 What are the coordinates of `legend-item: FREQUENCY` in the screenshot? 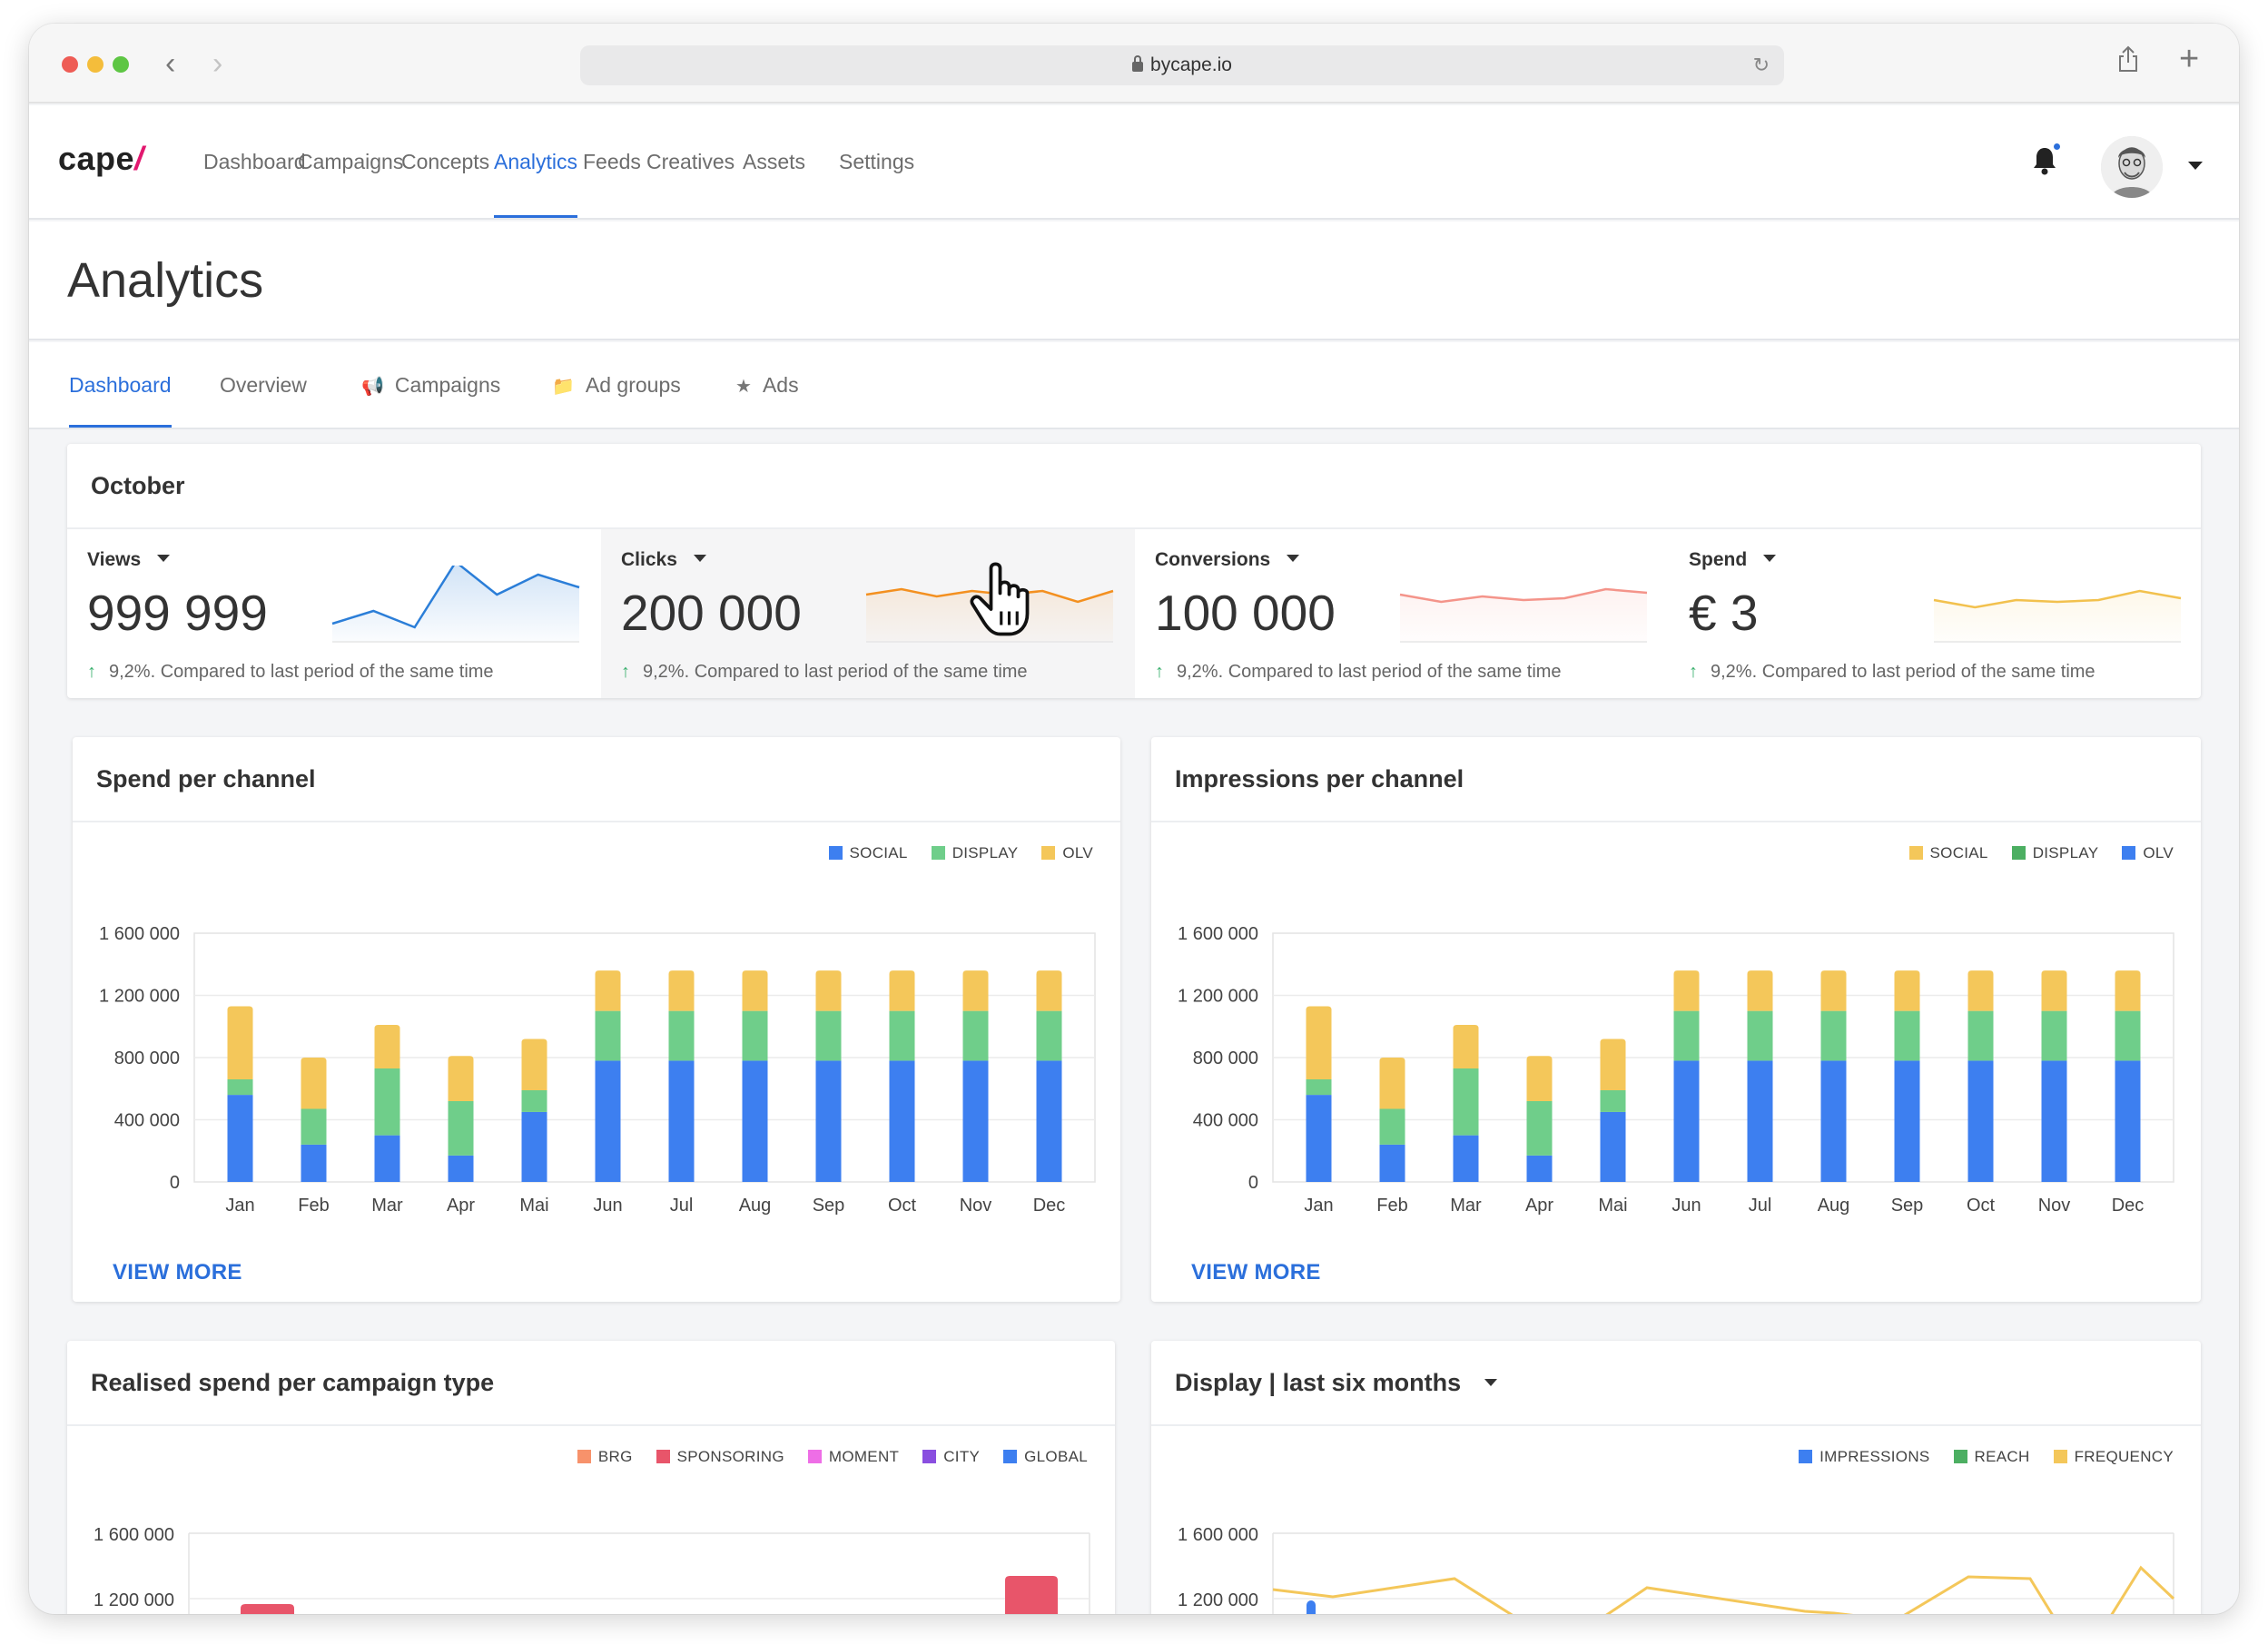 It's located at (2113, 1457).